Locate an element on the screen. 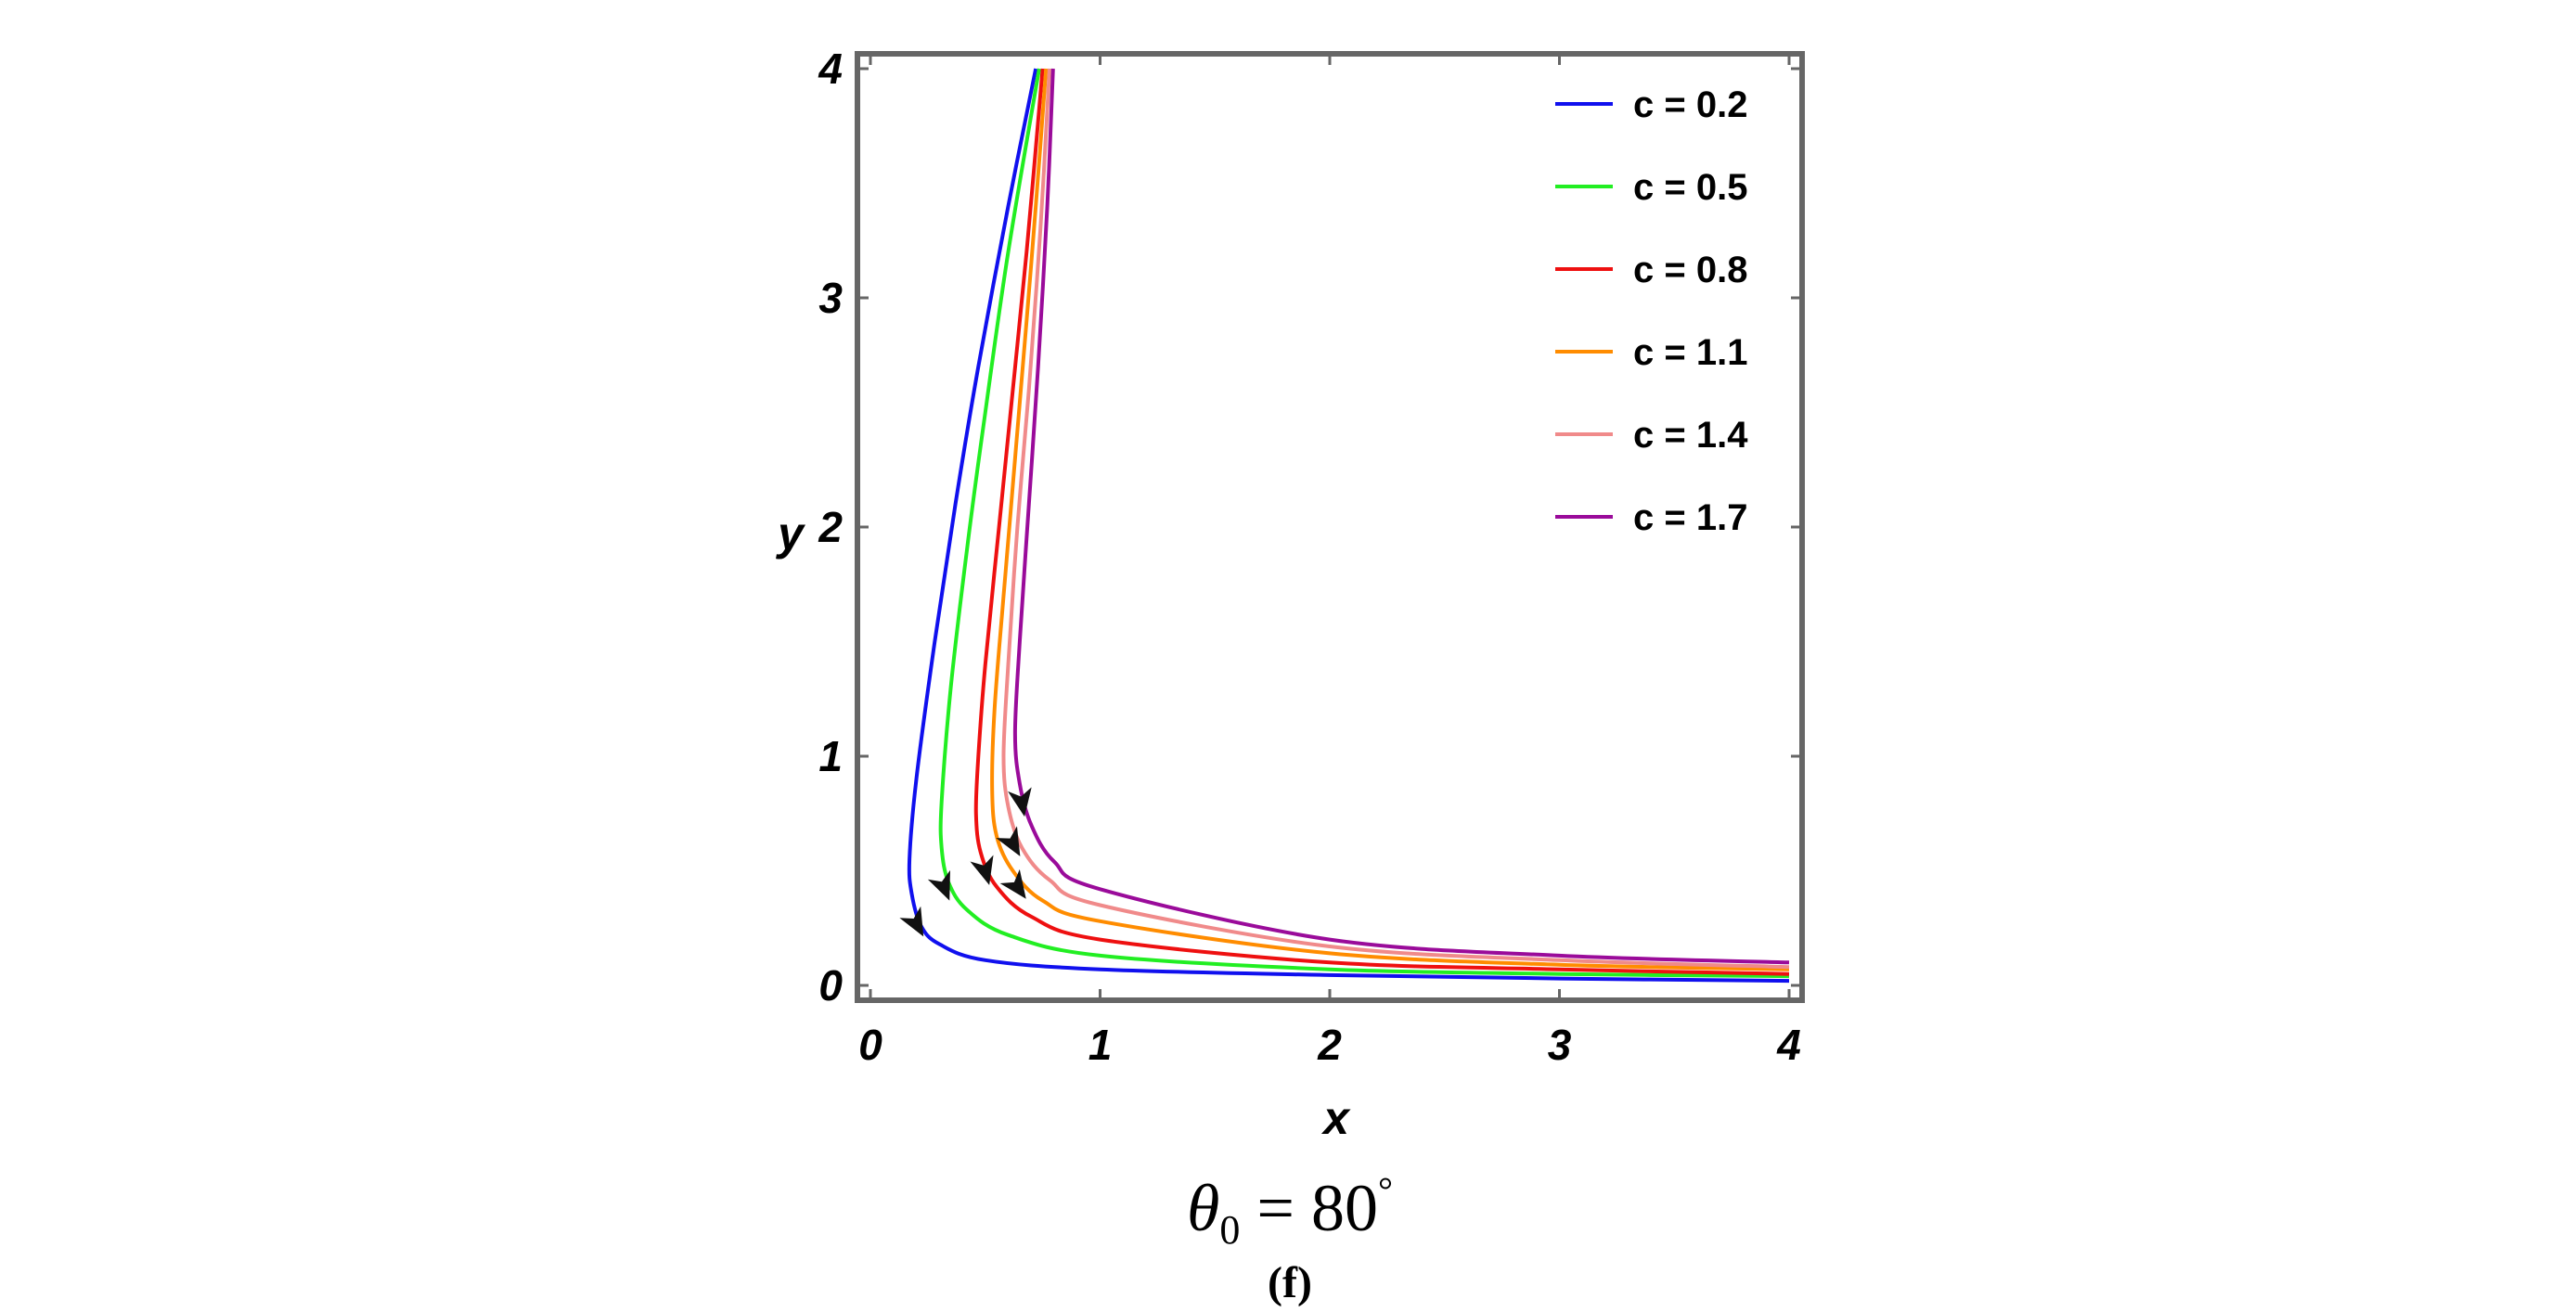 The image size is (2576, 1312). svg-text: θ0 = 80° is located at coordinates (1290, 1211).